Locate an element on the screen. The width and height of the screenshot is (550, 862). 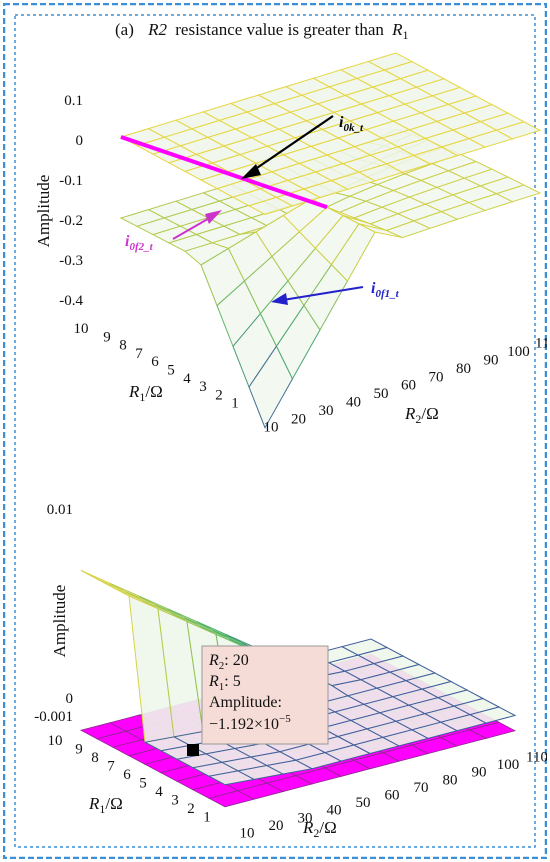
top-r1-tick: 7 is located at coordinates (139, 354).